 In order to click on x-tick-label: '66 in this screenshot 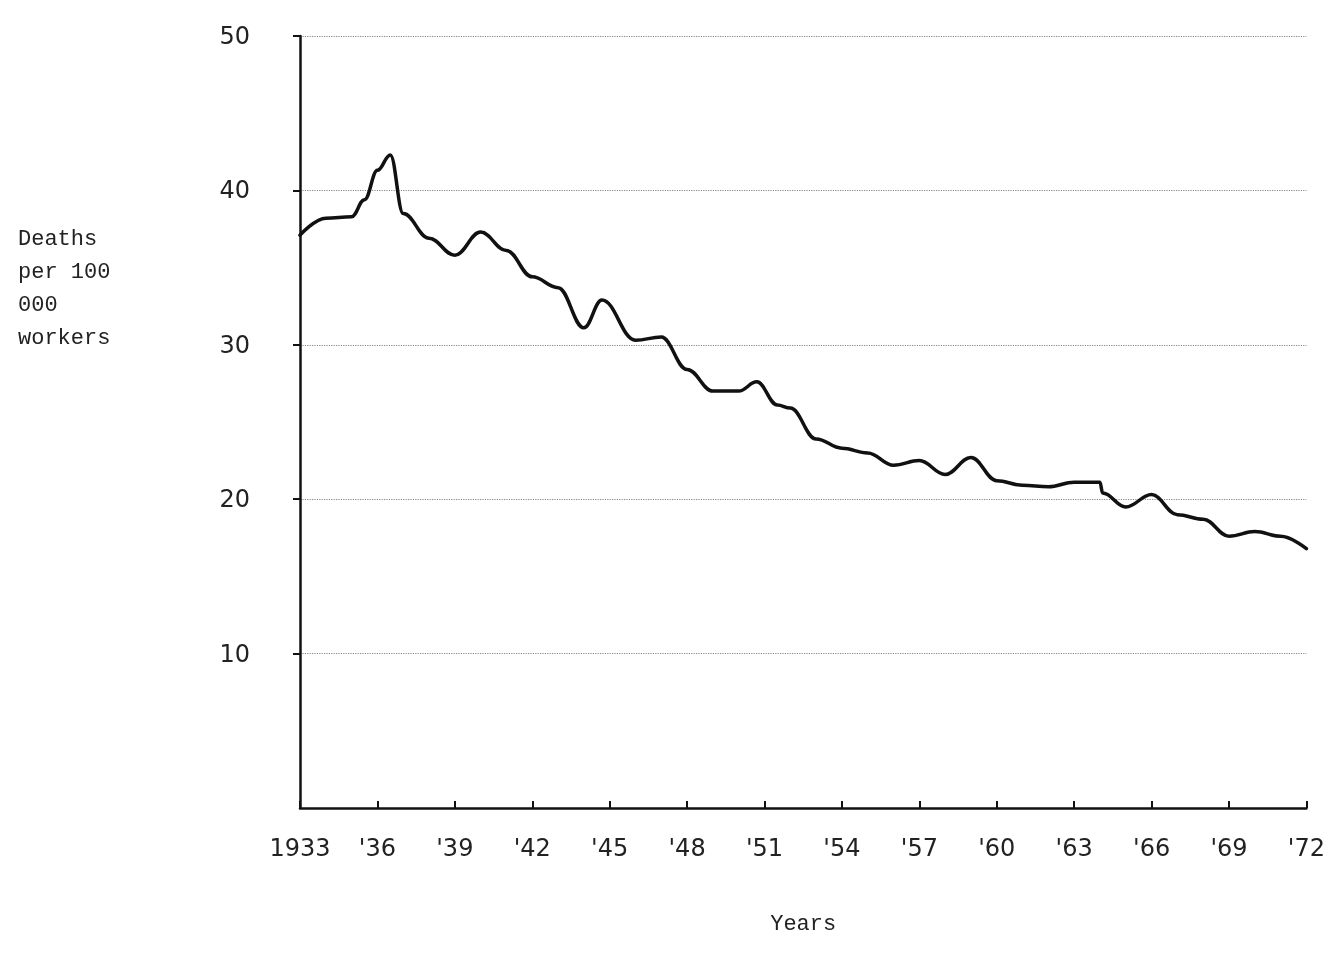, I will do `click(1152, 848)`.